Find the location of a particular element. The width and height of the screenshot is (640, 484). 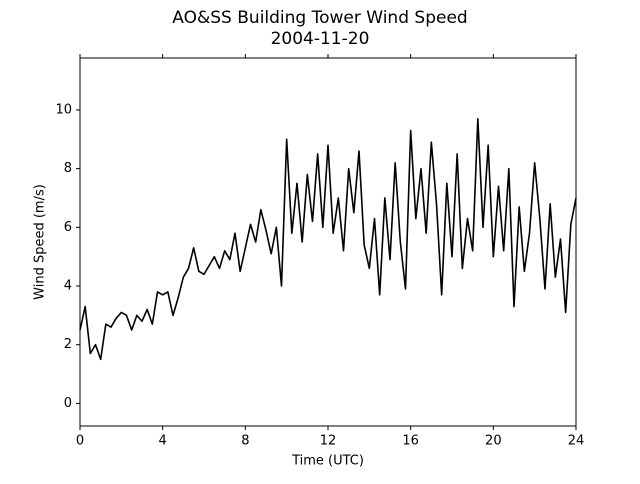

x-tick-label: 0 is located at coordinates (80, 441).